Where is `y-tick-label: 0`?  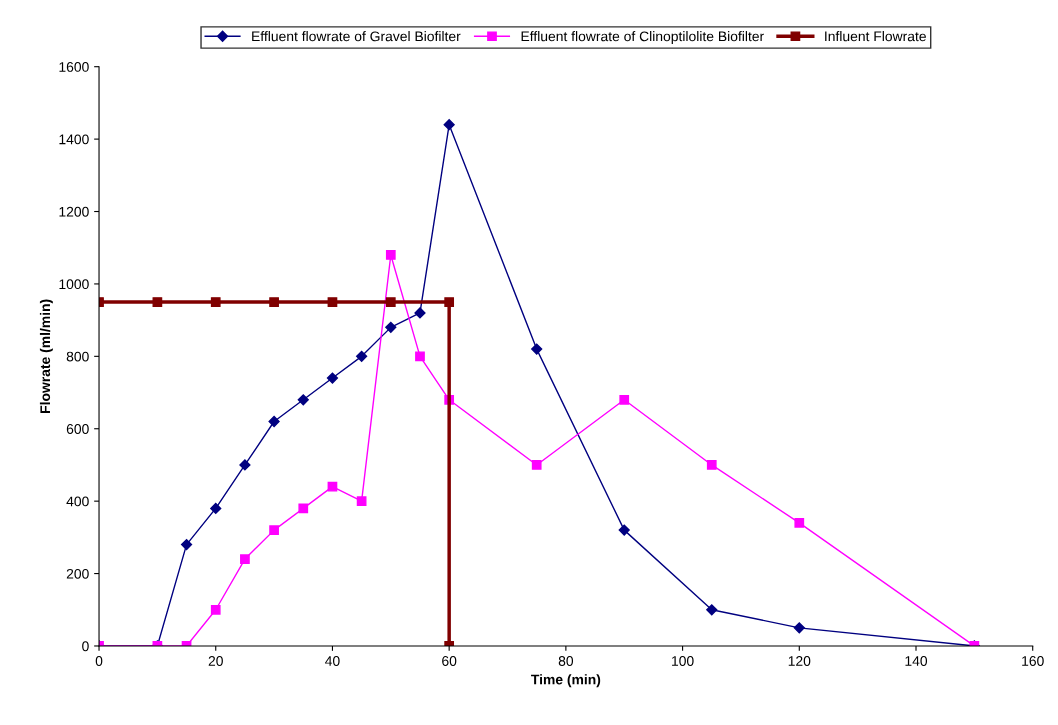
y-tick-label: 0 is located at coordinates (85, 646).